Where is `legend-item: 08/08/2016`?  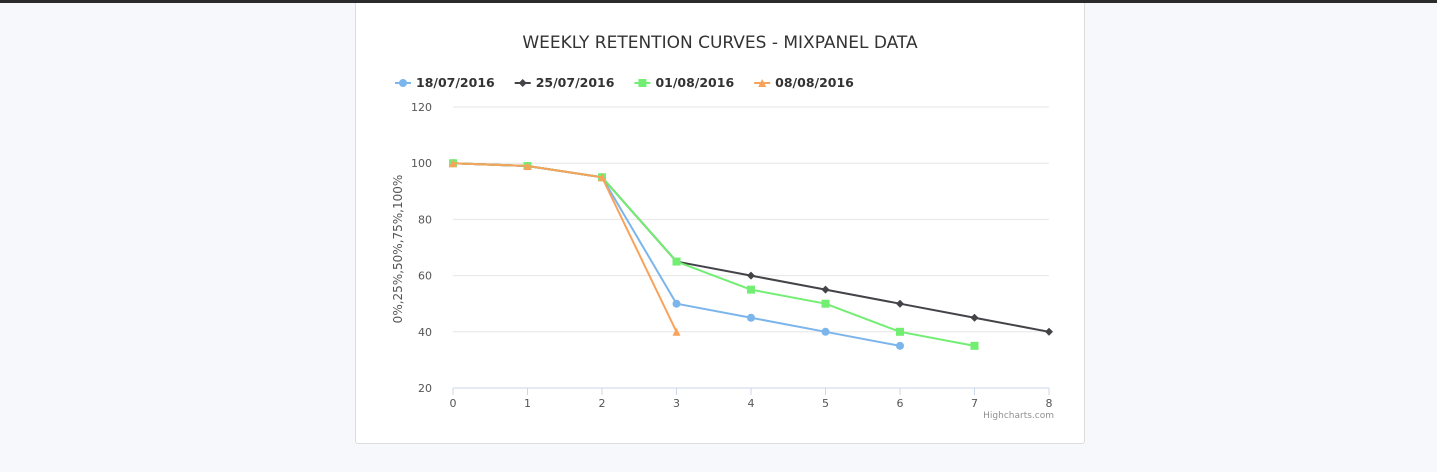 legend-item: 08/08/2016 is located at coordinates (804, 82).